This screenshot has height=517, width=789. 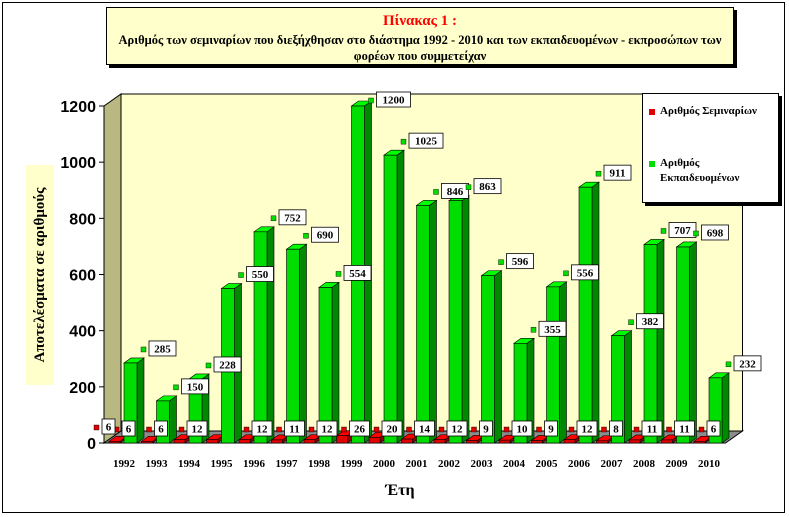 What do you see at coordinates (616, 430) in the screenshot?
I see `data-label-seminars: 8` at bounding box center [616, 430].